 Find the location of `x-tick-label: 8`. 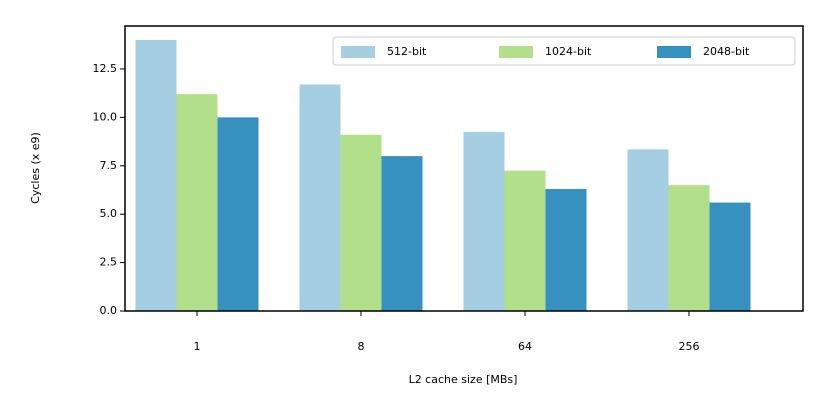

x-tick-label: 8 is located at coordinates (361, 346).